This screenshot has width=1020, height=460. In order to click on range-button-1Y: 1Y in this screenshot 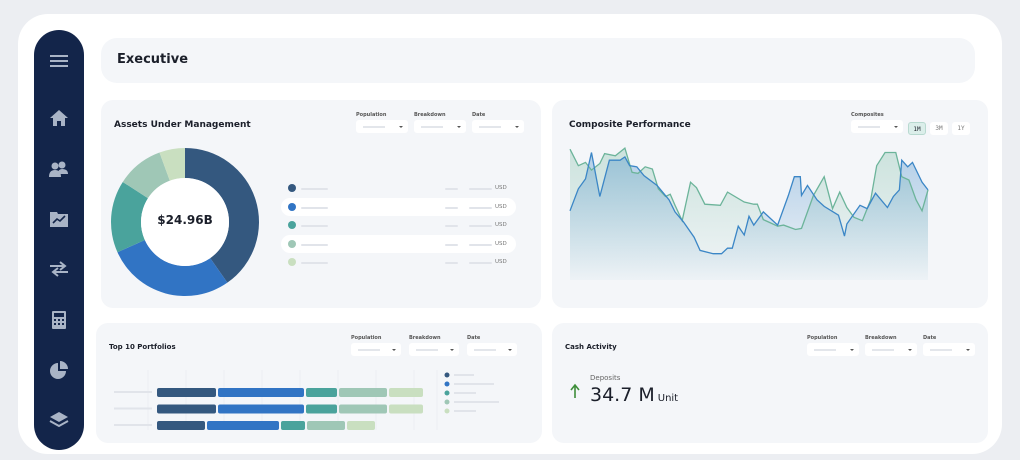, I will do `click(961, 128)`.